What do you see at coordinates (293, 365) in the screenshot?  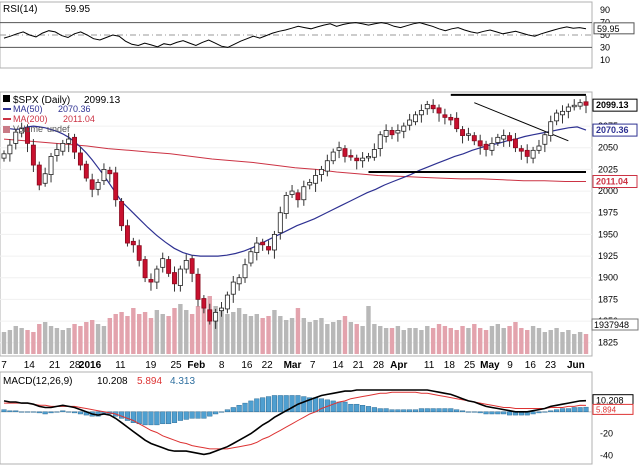 I see `x-axis-label: Mar` at bounding box center [293, 365].